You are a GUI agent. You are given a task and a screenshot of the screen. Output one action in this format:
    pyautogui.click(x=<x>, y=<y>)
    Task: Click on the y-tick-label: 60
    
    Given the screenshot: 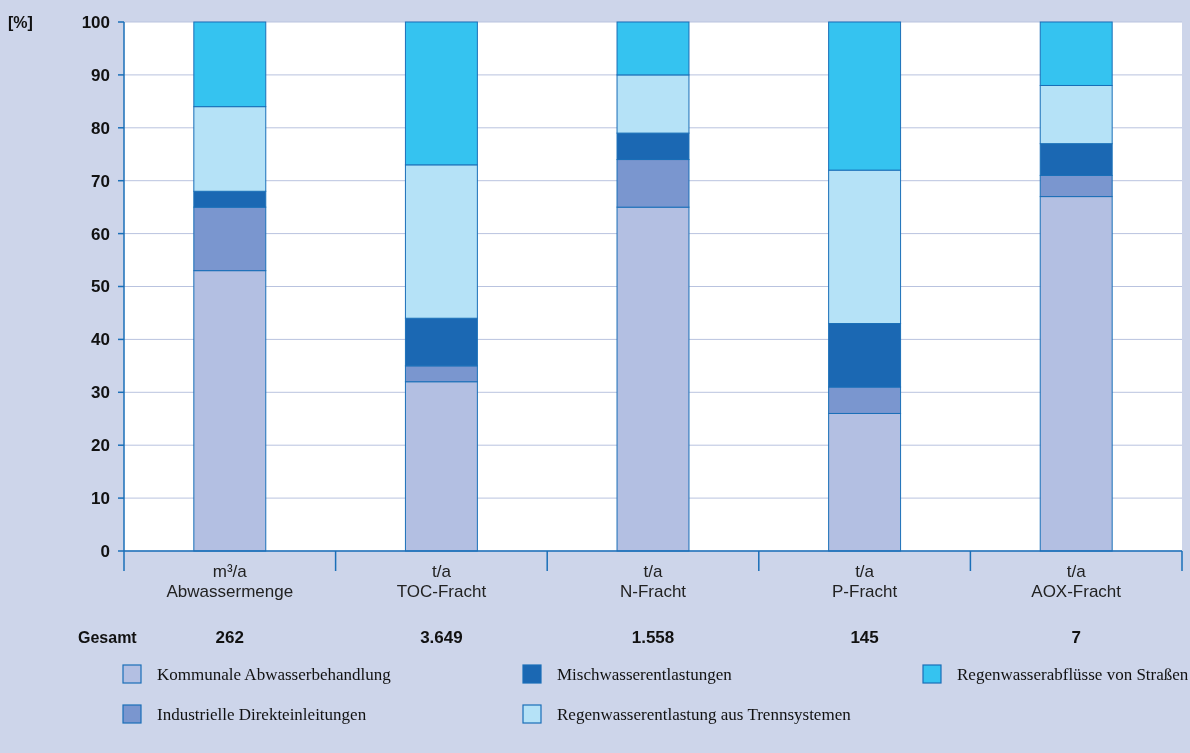 What is the action you would take?
    pyautogui.click(x=100, y=234)
    